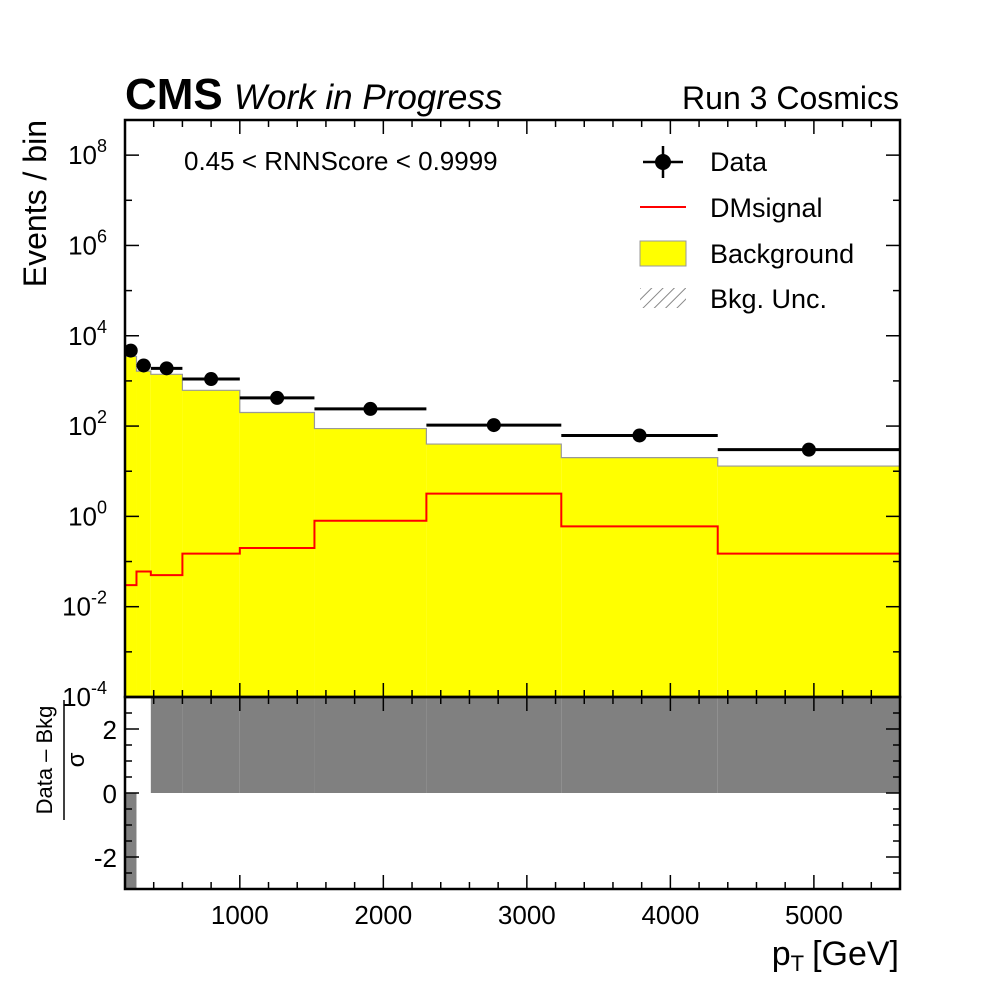 The height and width of the screenshot is (1000, 1000). Describe the element at coordinates (44, 760) in the screenshot. I see `ratio-y-label-numerator: Data – Bkg` at that location.